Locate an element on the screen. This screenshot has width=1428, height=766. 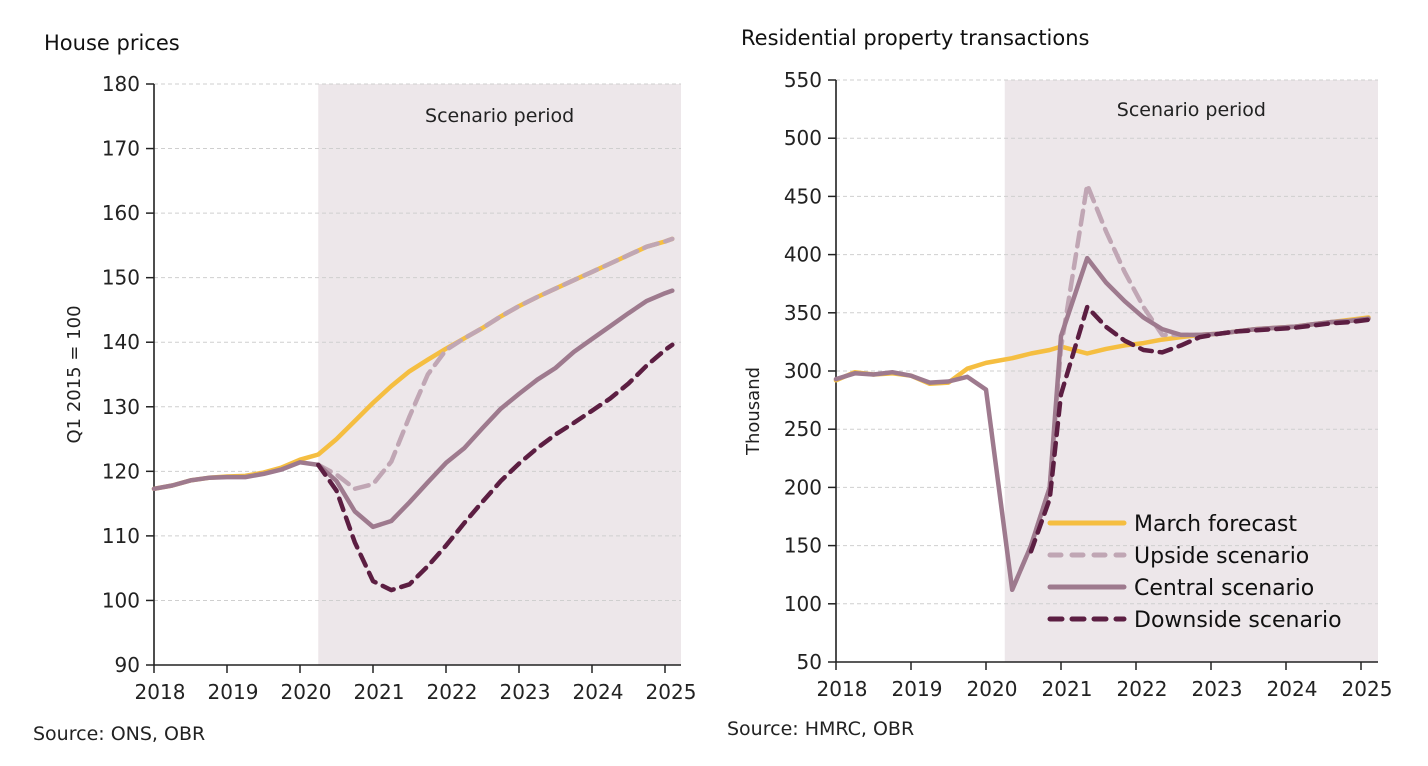
y-tick-label: 110 is located at coordinates (121, 536).